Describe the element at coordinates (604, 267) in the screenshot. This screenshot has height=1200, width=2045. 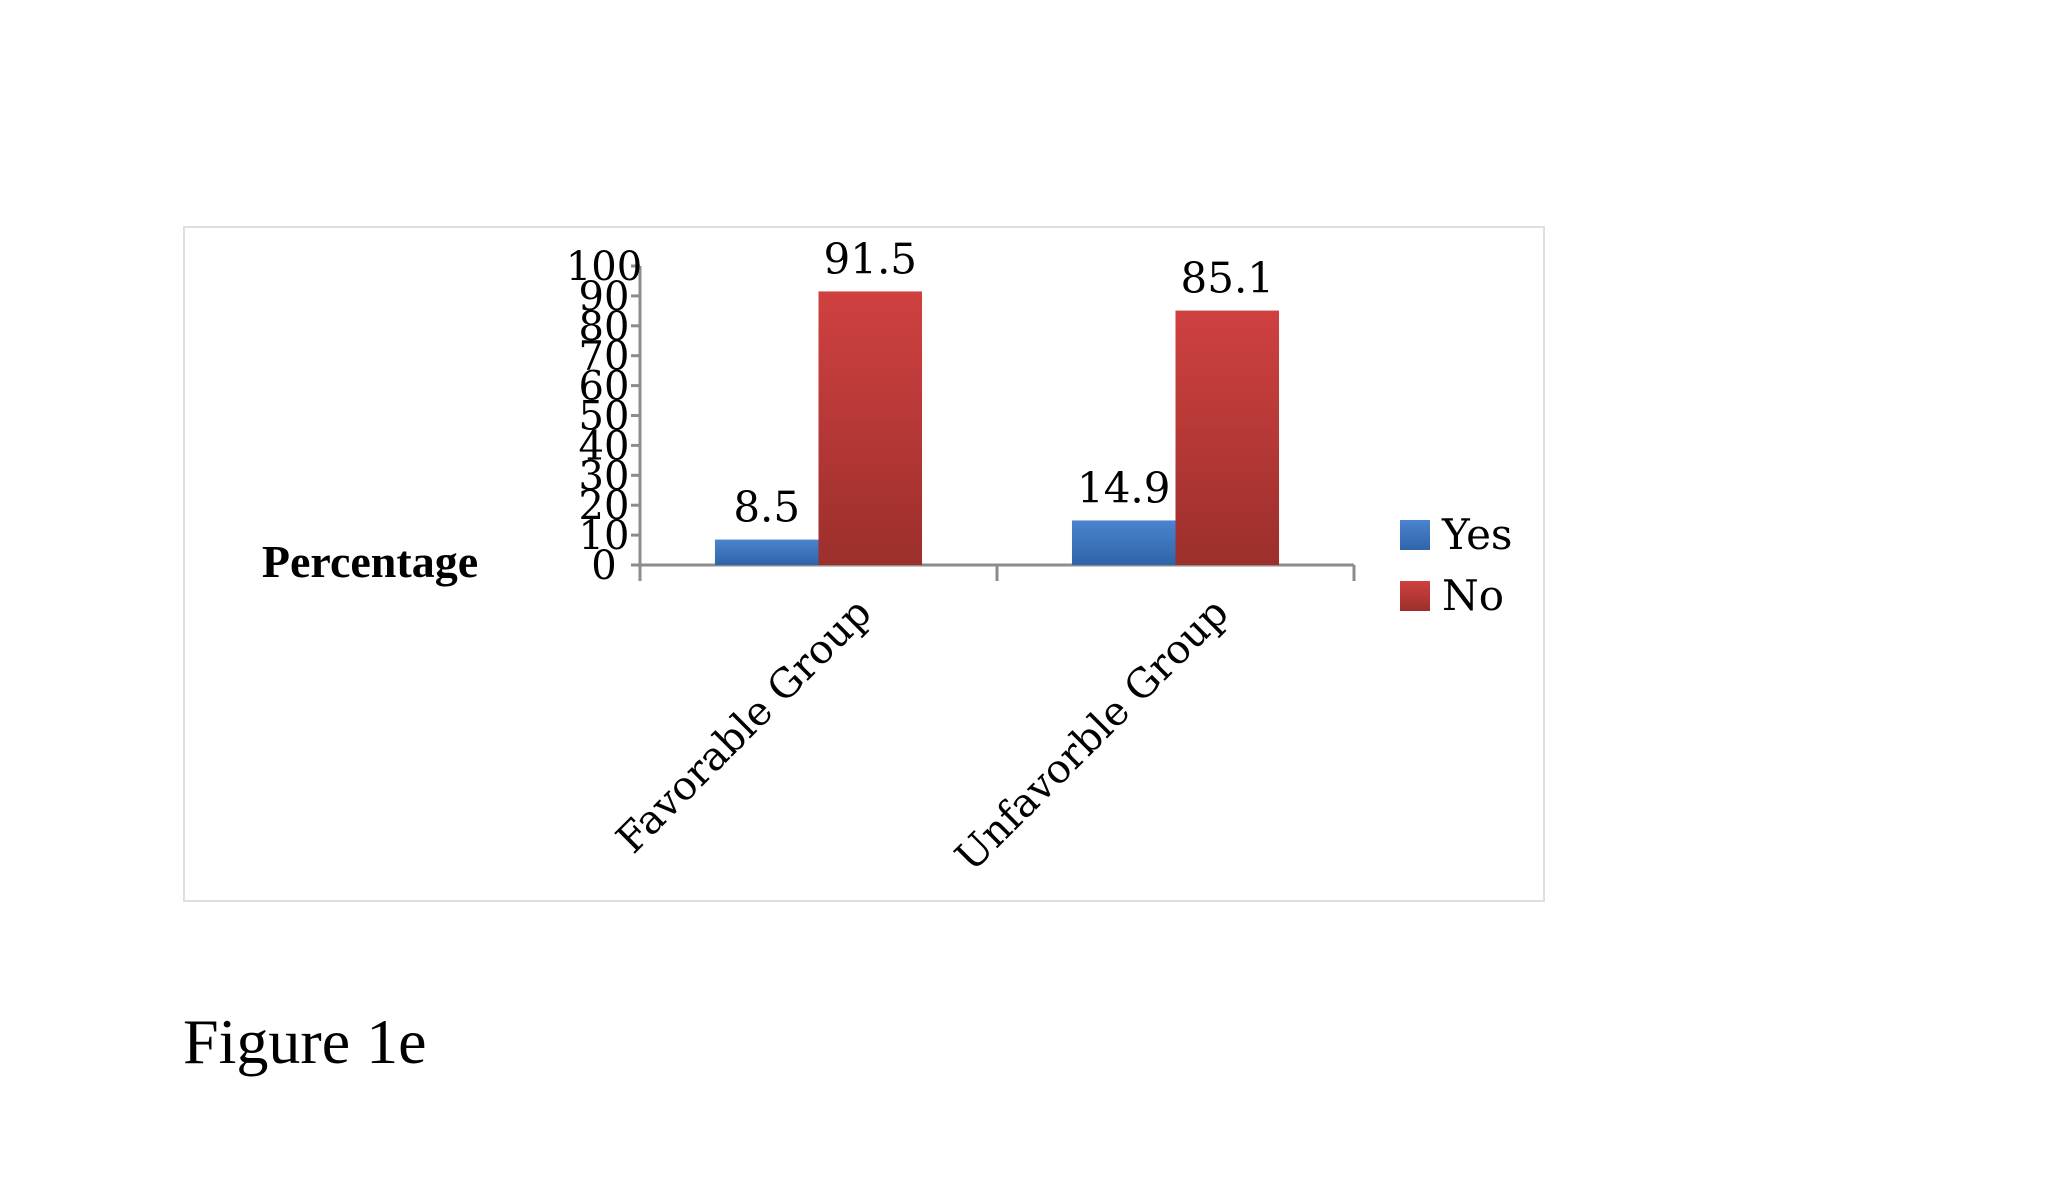
I see `y-tick-label: 100` at that location.